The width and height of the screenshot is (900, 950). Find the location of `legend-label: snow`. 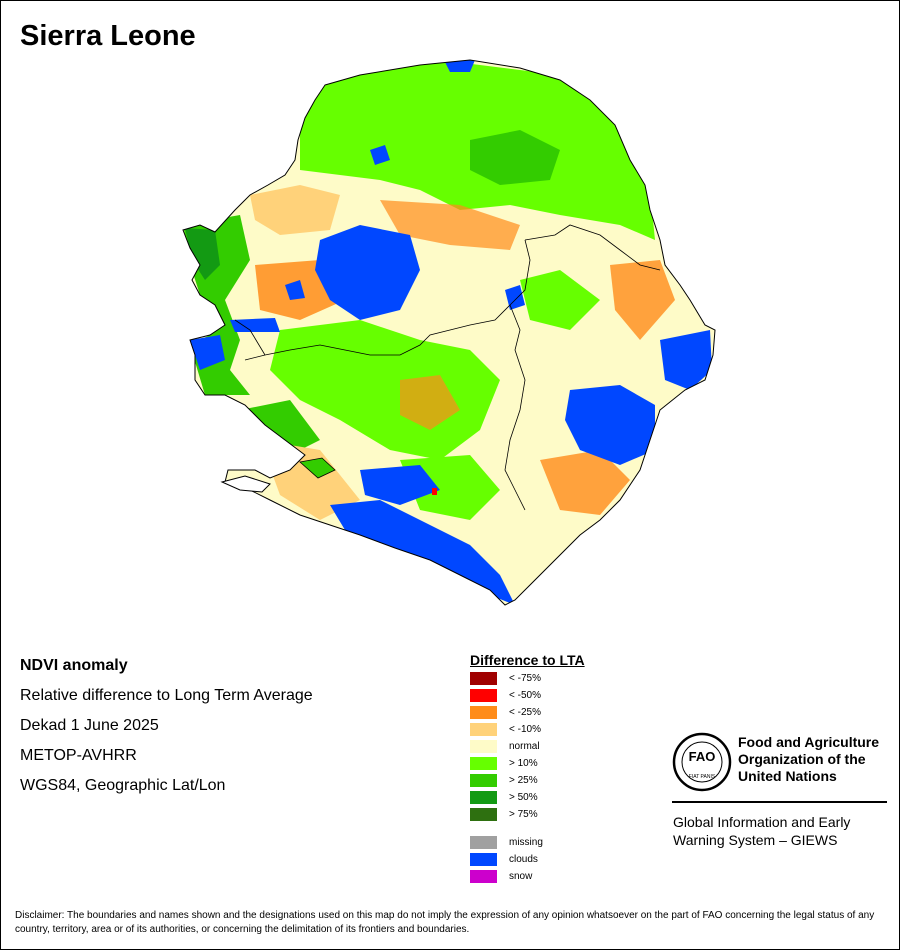

legend-label: snow is located at coordinates (521, 876).